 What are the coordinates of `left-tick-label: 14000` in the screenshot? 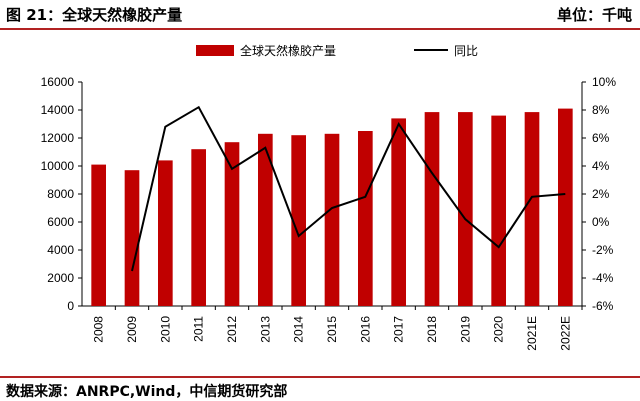 It's located at (58, 110).